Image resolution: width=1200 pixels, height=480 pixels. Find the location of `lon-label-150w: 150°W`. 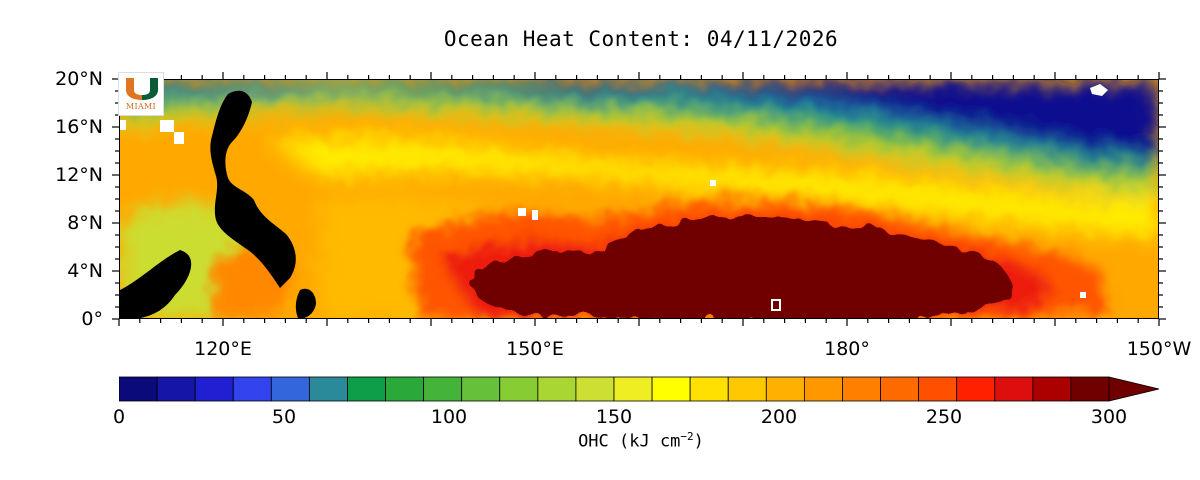

lon-label-150w: 150°W is located at coordinates (1159, 349).